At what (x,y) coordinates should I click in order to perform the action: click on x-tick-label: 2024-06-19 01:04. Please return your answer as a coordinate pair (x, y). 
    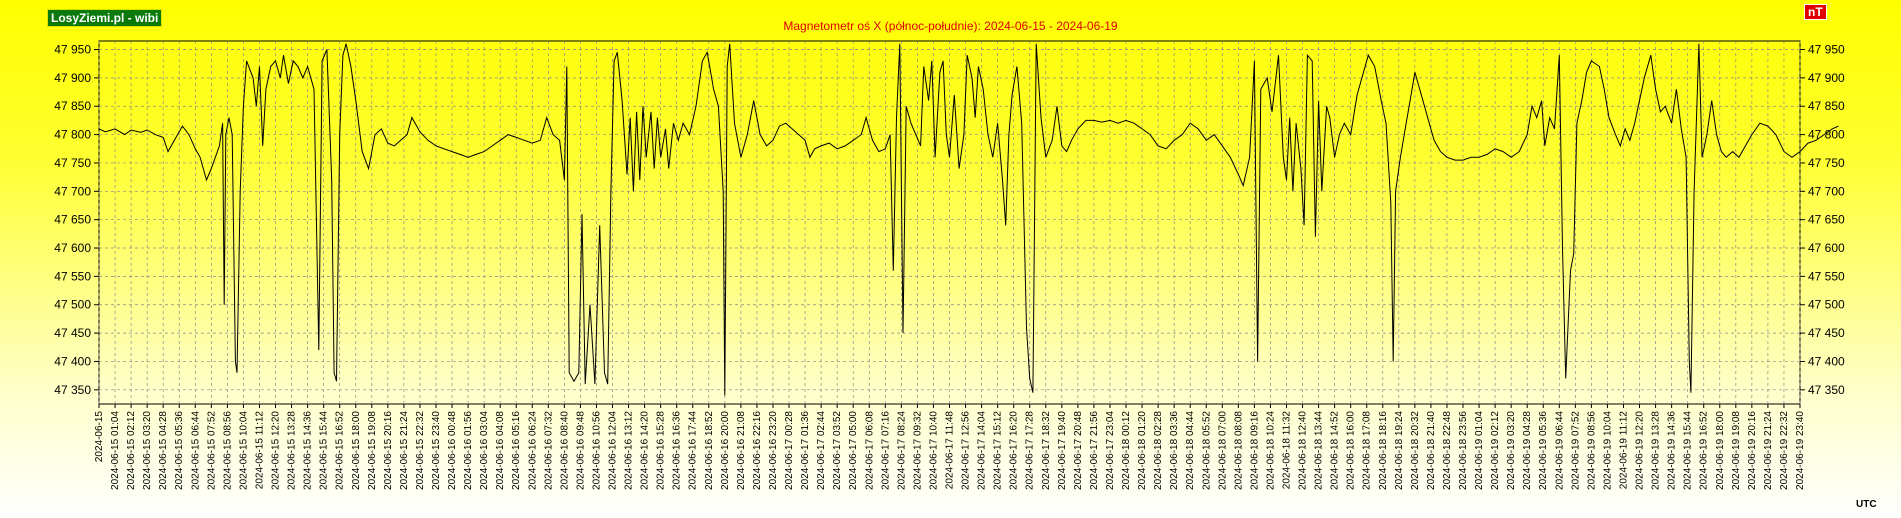
    Looking at the image, I should click on (1479, 450).